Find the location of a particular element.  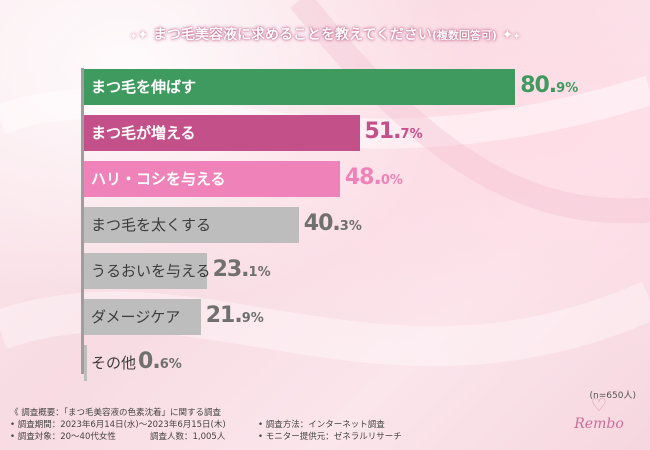

category-axis is located at coordinates (82, 221).